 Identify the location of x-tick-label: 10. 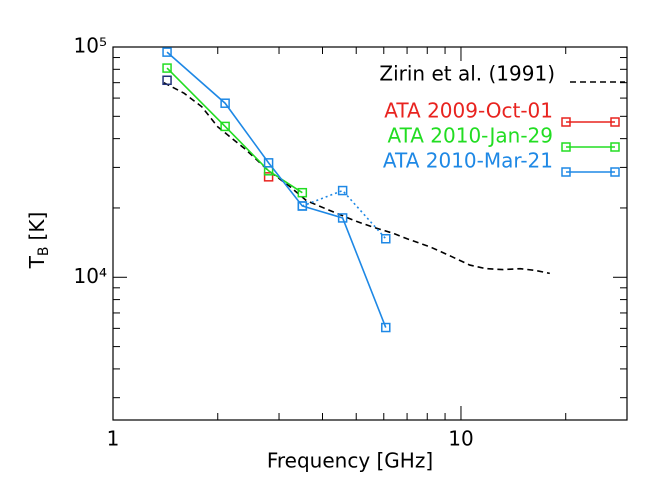
(460, 439).